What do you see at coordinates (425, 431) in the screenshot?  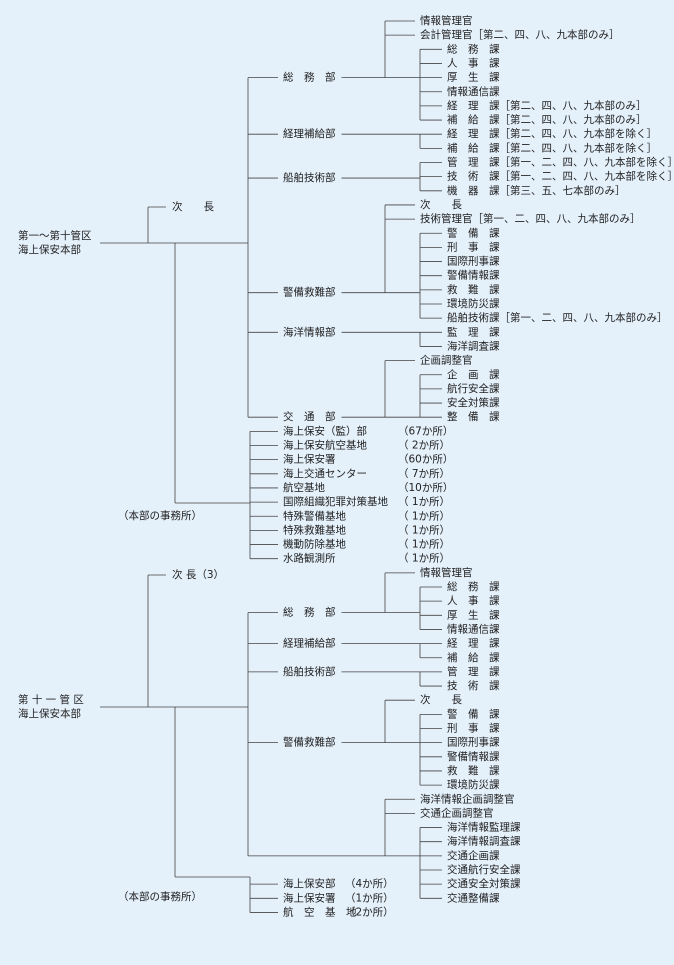 I see `office-count: （67か所）` at bounding box center [425, 431].